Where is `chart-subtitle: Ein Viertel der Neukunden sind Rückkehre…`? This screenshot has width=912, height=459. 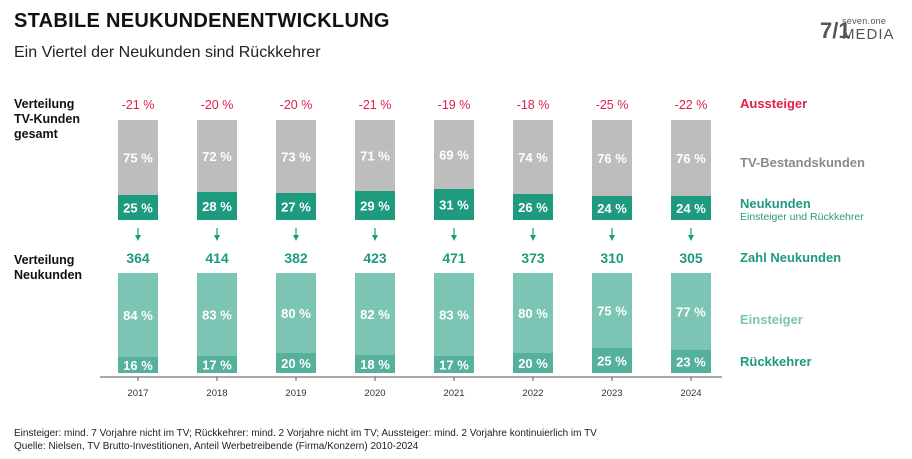
chart-subtitle: Ein Viertel der Neukunden sind Rückkehre… is located at coordinates (167, 52).